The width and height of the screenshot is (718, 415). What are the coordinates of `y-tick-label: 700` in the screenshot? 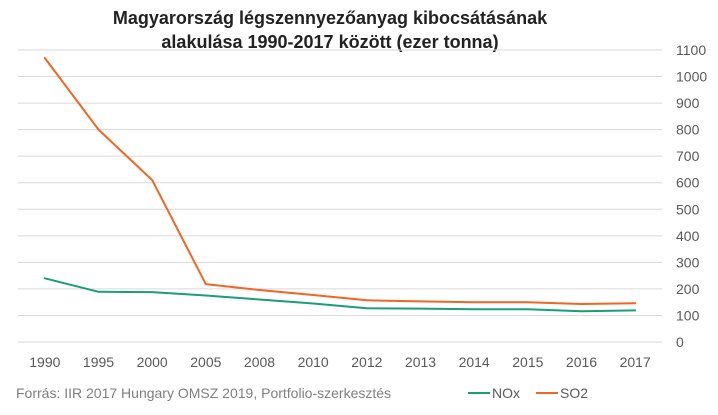 It's located at (688, 156).